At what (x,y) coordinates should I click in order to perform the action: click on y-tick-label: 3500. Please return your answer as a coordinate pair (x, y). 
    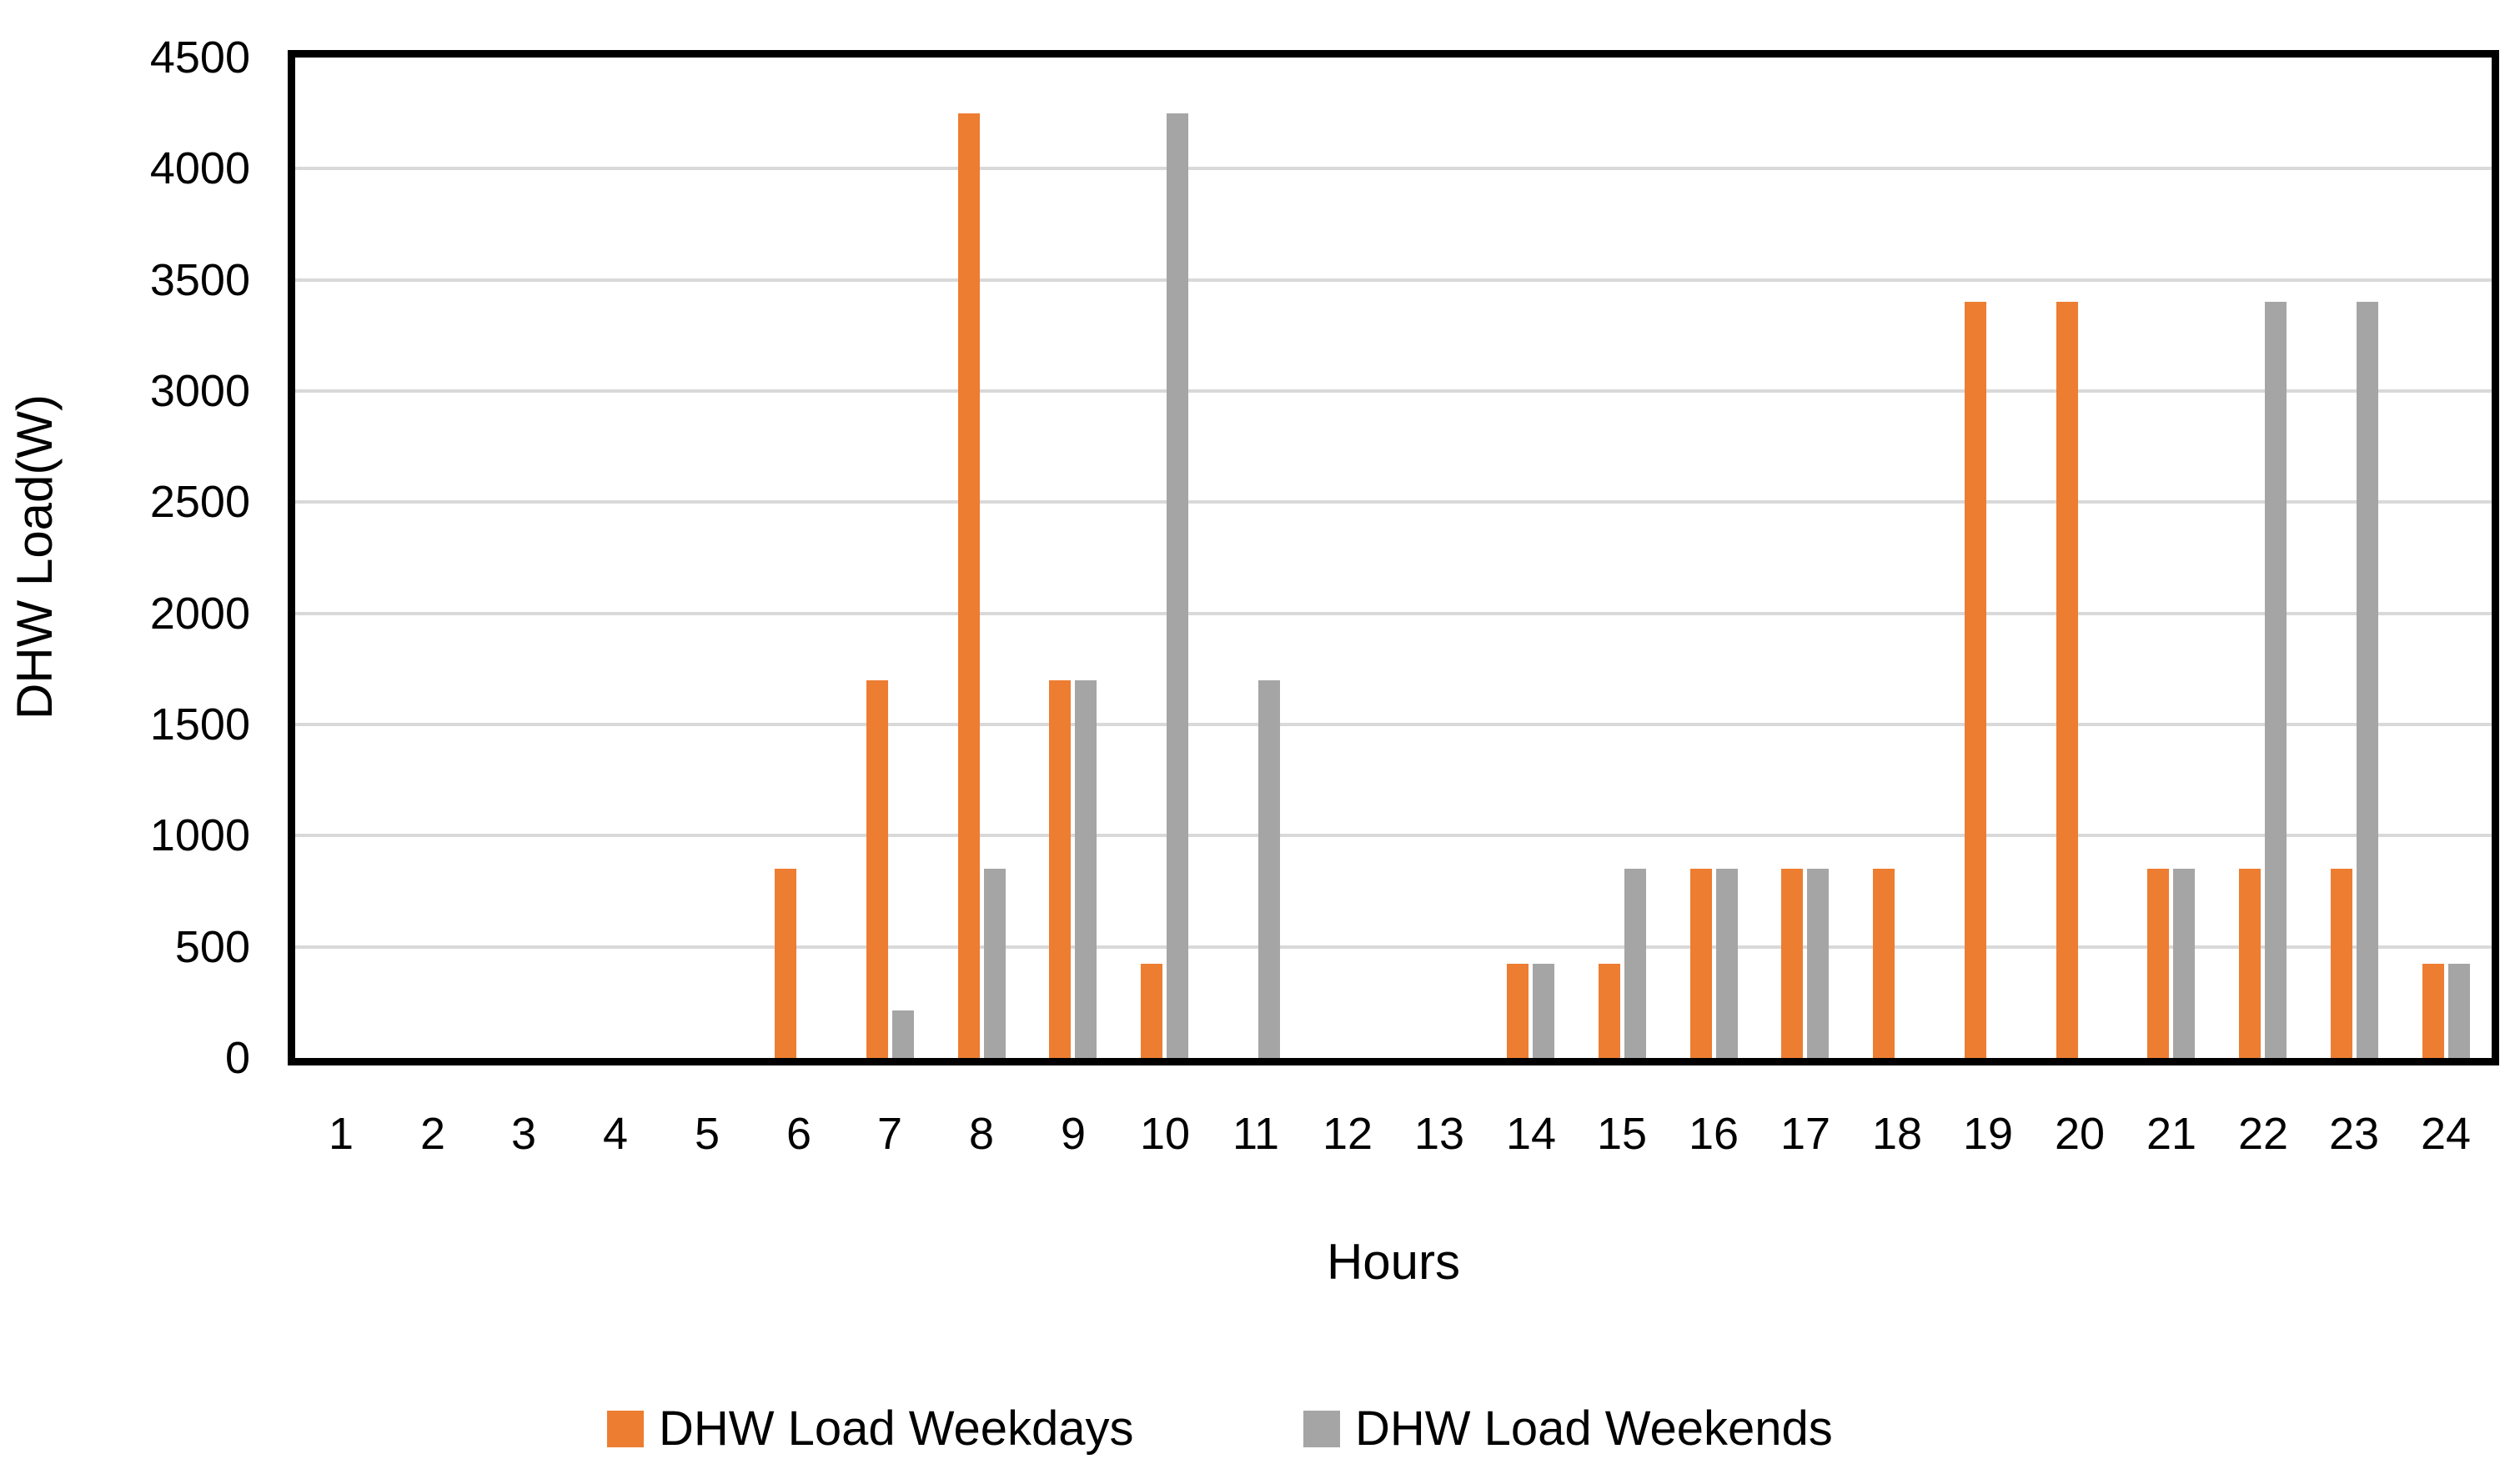
    Looking at the image, I should click on (199, 280).